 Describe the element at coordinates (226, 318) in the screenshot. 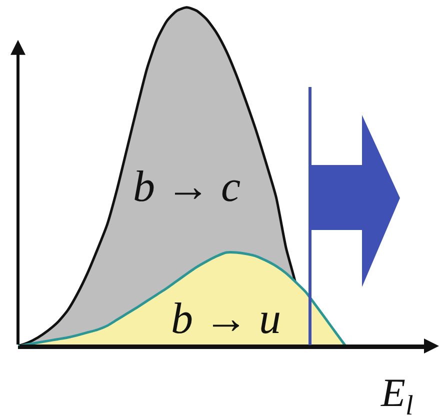

I see `series-label: b → u` at that location.